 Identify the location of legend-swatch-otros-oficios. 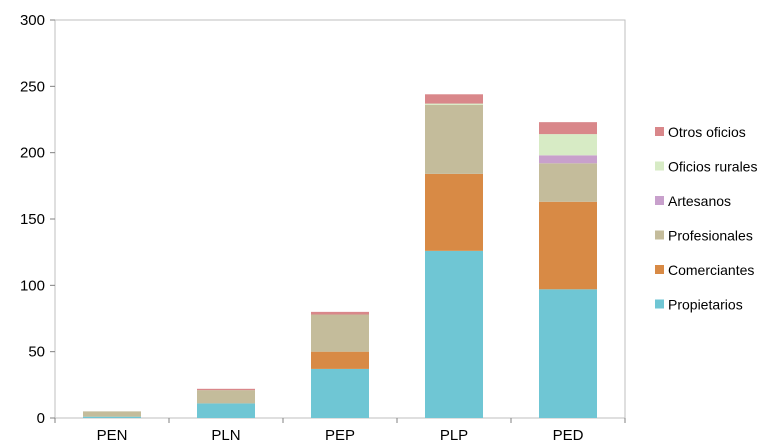
(659, 131).